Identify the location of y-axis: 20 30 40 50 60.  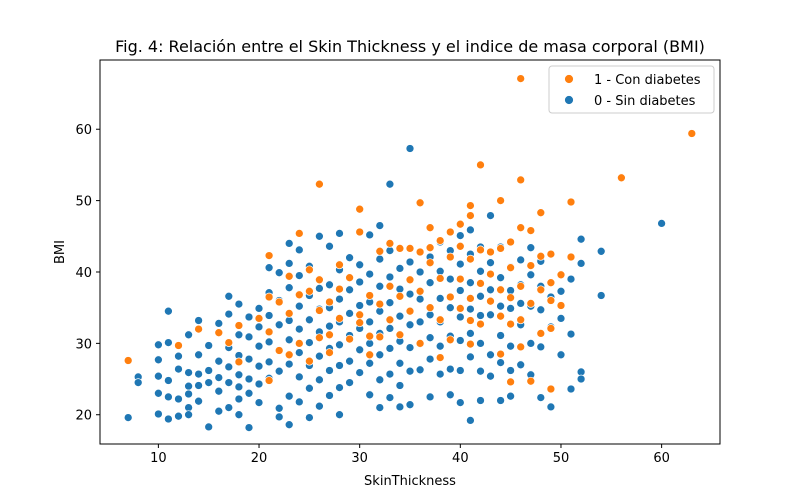
(87, 273).